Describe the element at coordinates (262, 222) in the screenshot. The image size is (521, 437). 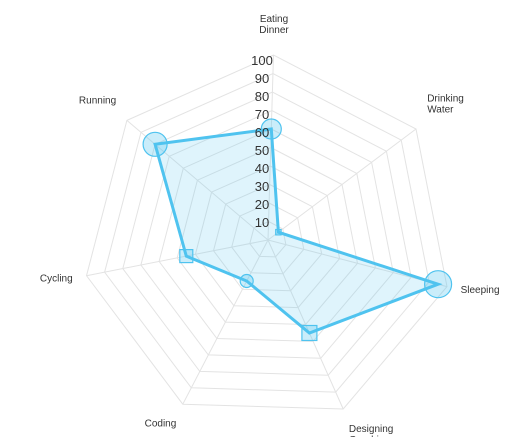
I see `tick-label-10: 10` at that location.